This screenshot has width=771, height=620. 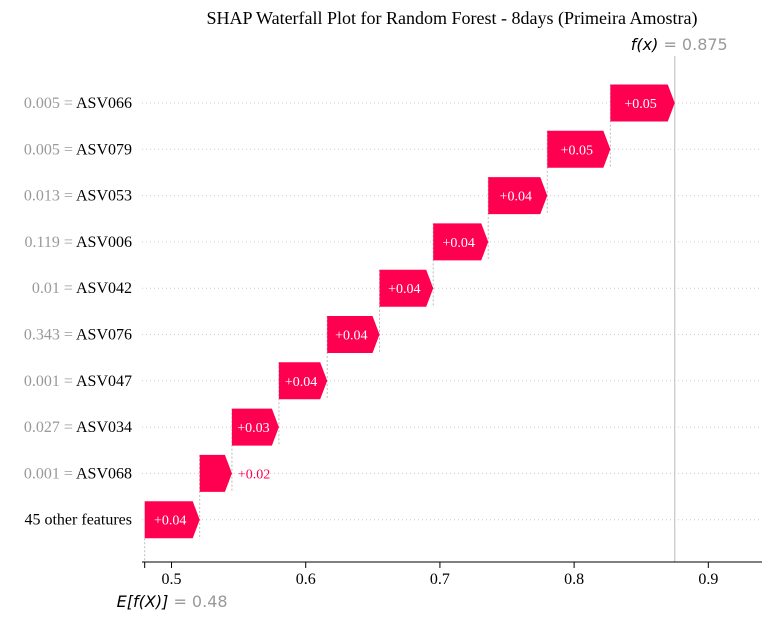 I want to click on base-value-label: E[f(X)] = 0.48, so click(x=172, y=601).